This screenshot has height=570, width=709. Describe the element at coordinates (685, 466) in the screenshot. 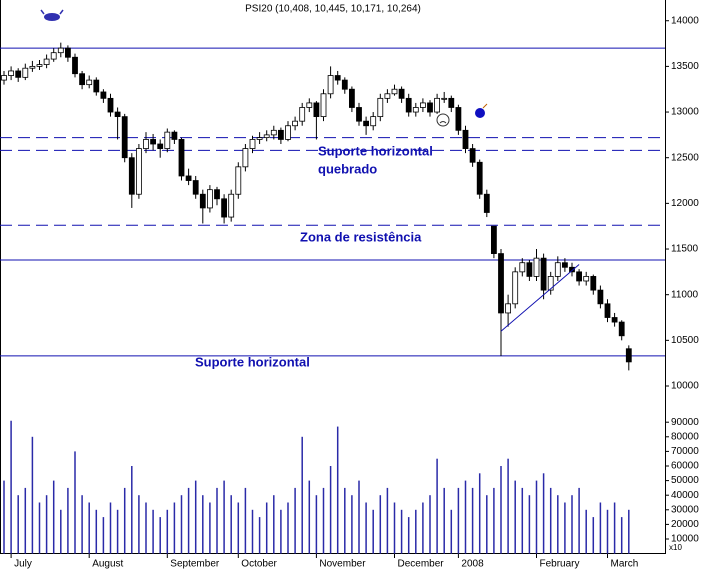

I see `y-tick-label: 60000` at that location.